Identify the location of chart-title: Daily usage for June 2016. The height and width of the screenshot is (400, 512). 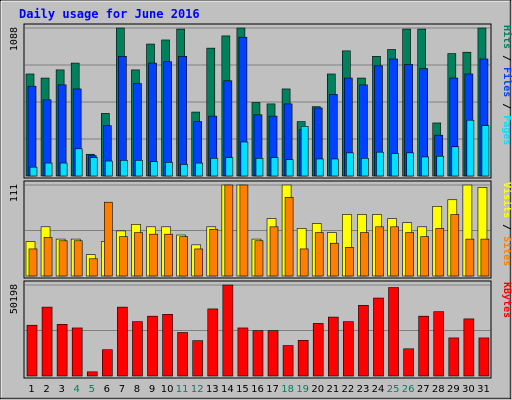
(109, 14).